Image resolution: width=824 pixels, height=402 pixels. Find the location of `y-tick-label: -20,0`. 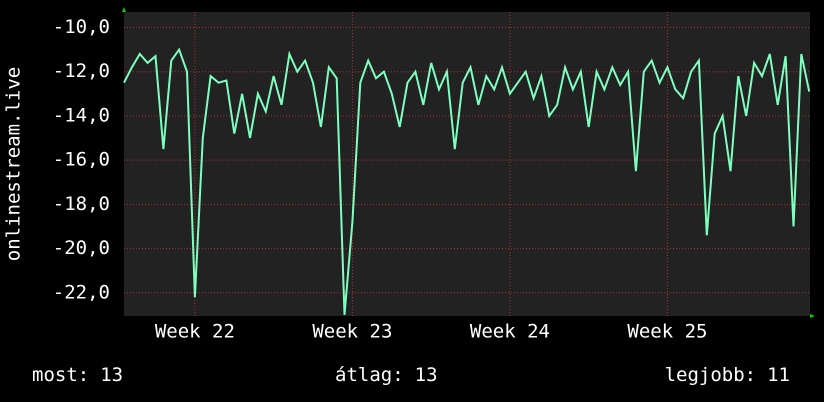

y-tick-label: -20,0 is located at coordinates (81, 248).